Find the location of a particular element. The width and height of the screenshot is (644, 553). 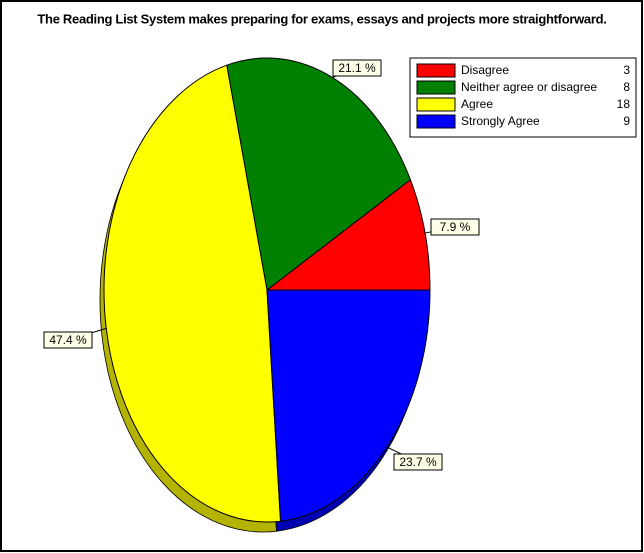

legend-label: Agree is located at coordinates (477, 104).